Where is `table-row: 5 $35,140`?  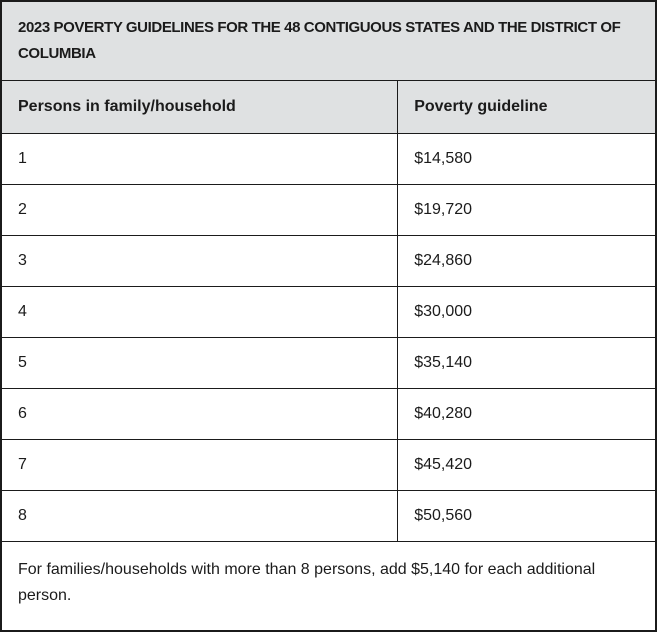 table-row: 5 $35,140 is located at coordinates (328, 363).